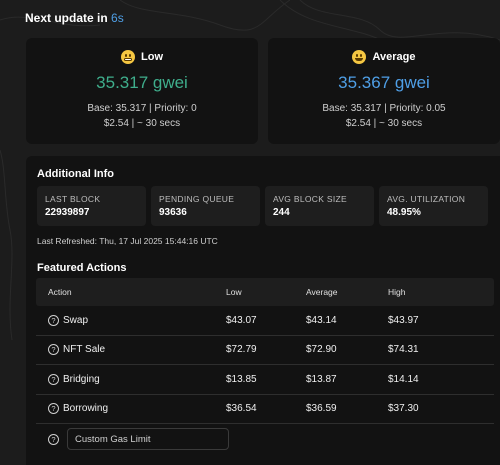  What do you see at coordinates (128, 57) in the screenshot?
I see `grinning-face-icon` at bounding box center [128, 57].